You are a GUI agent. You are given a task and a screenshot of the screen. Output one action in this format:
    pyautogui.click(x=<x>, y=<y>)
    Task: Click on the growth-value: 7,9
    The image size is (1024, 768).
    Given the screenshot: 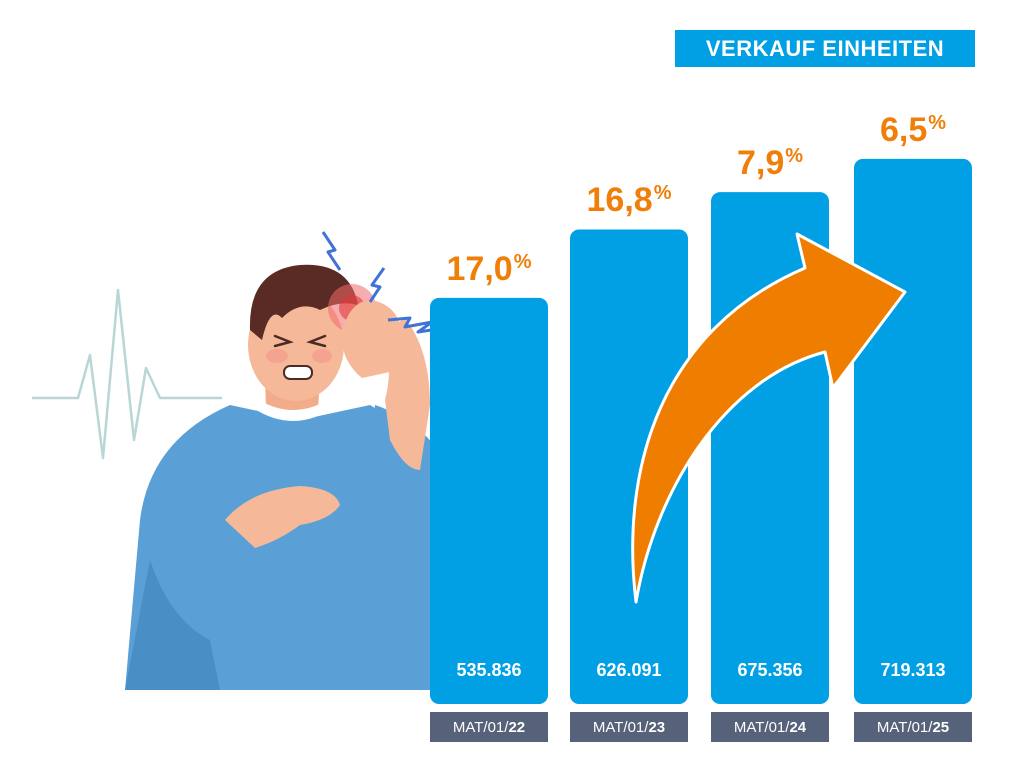 What is the action you would take?
    pyautogui.click(x=760, y=163)
    